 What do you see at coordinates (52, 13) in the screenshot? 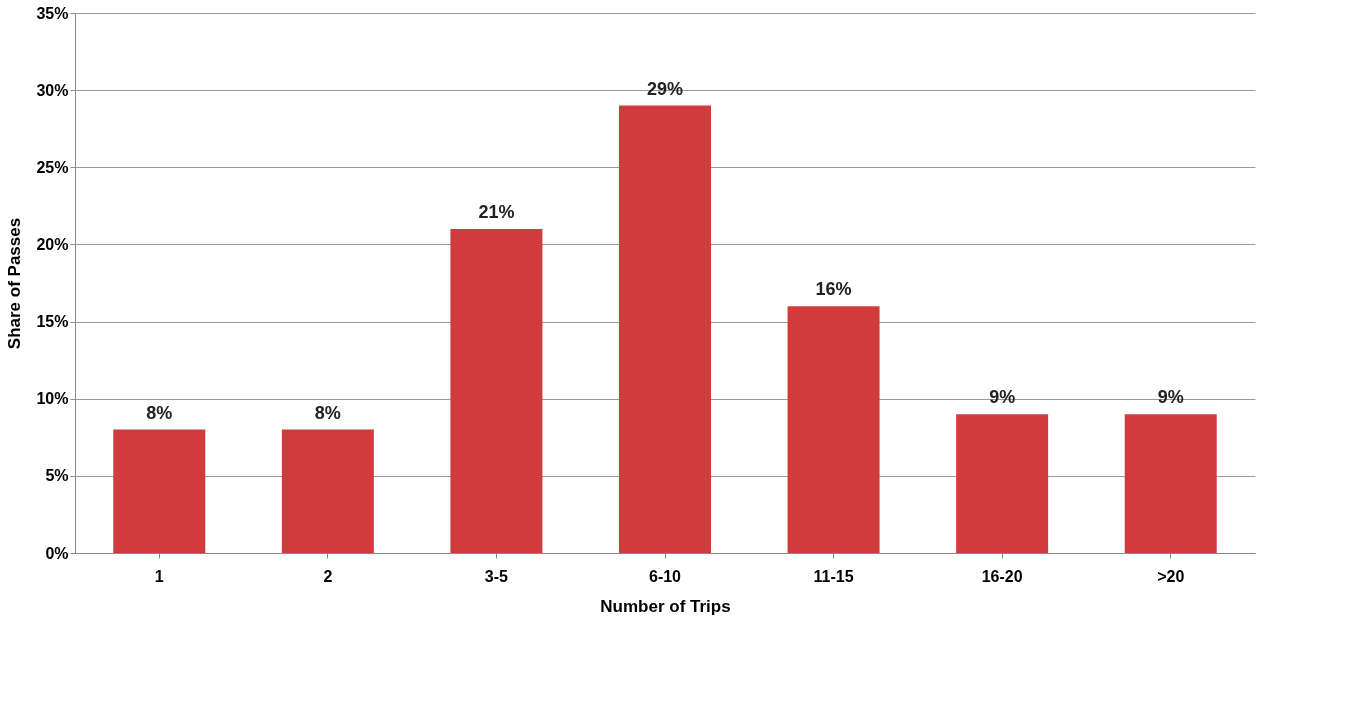
I see `y-tick-label: 35%` at bounding box center [52, 13].